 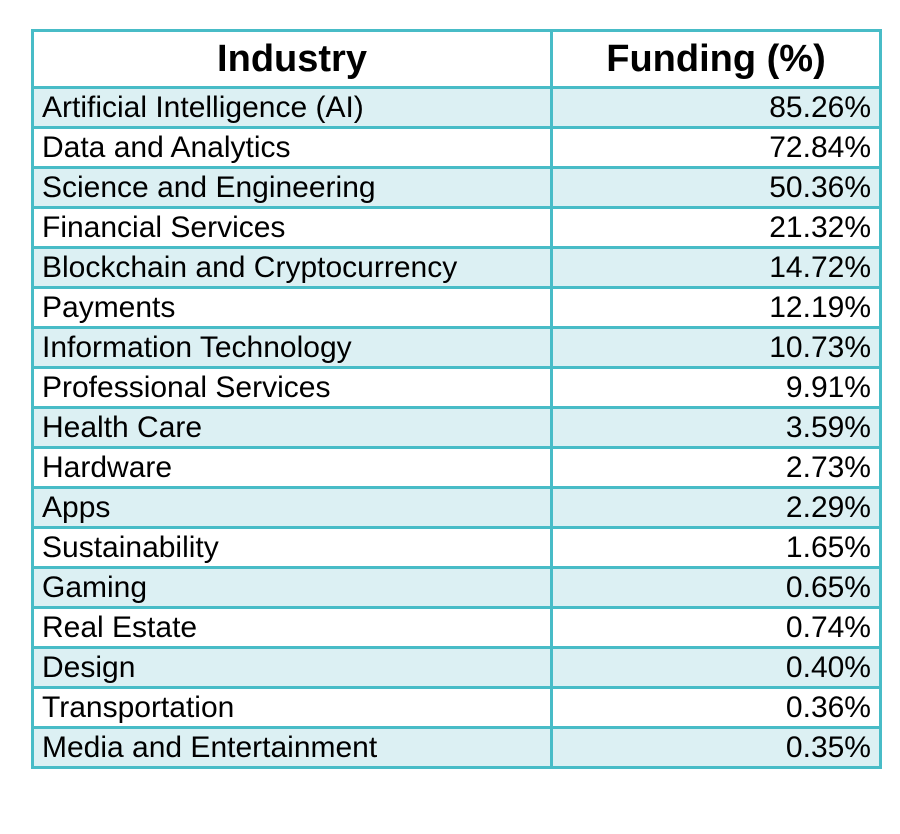 What do you see at coordinates (716, 667) in the screenshot?
I see `funding-cell: 0.40%` at bounding box center [716, 667].